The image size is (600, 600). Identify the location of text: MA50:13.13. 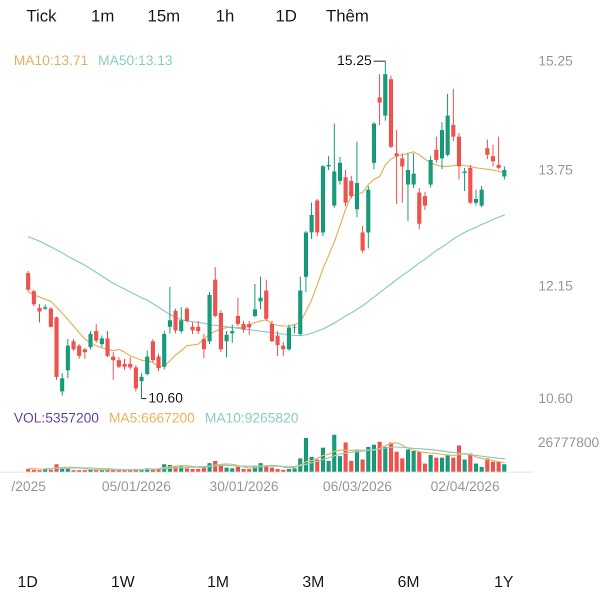
(135, 60).